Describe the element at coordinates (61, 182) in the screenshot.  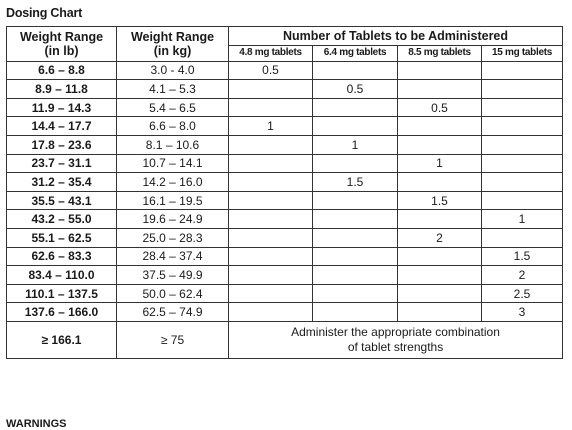
I see `cell-weight-lb: 31.2 – 35.4` at that location.